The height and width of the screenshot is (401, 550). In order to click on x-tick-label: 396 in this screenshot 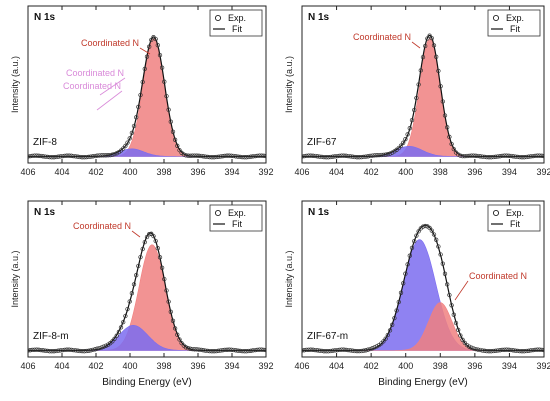, I will do `click(197, 172)`.